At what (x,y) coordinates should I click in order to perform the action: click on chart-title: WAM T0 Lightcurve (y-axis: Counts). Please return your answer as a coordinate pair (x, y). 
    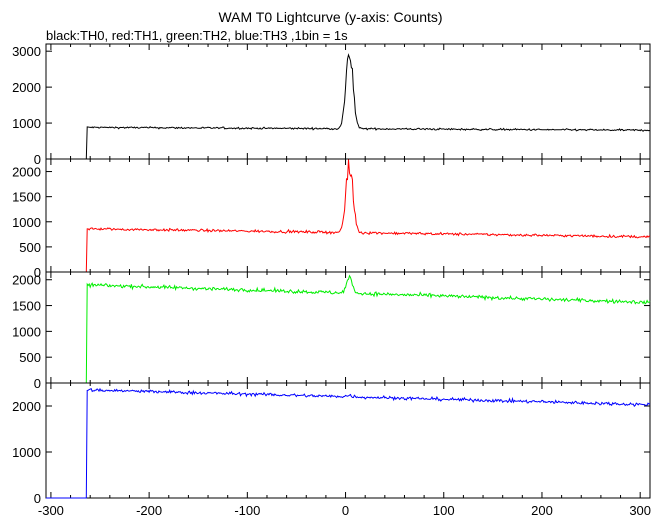
    Looking at the image, I should click on (330, 17).